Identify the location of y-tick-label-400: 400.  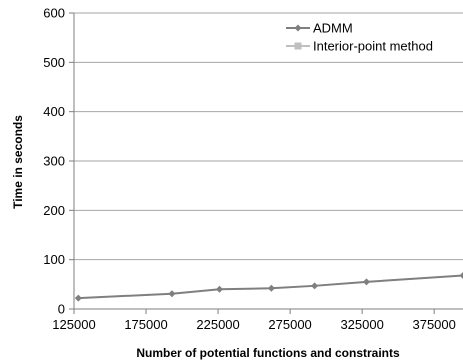
(54, 111).